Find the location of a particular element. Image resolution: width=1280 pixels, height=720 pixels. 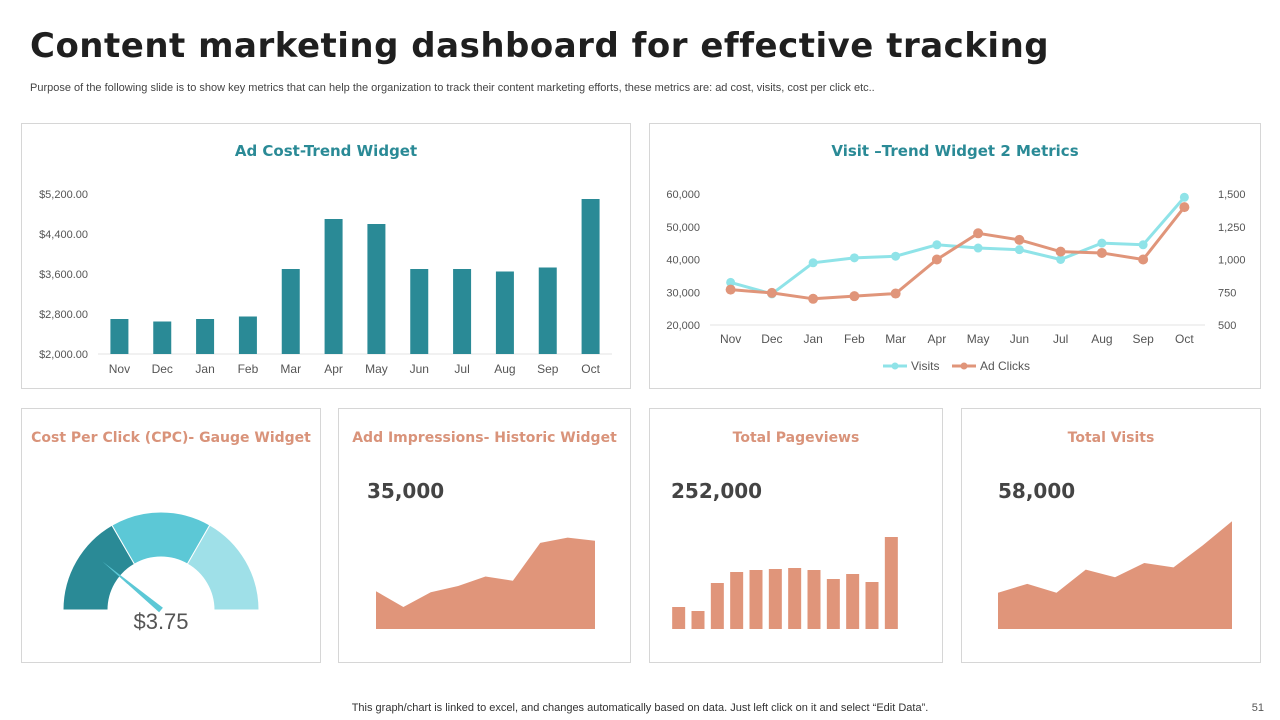

impressions-panel: Add Impressions- Historic Widget 35,000 is located at coordinates (484, 535).